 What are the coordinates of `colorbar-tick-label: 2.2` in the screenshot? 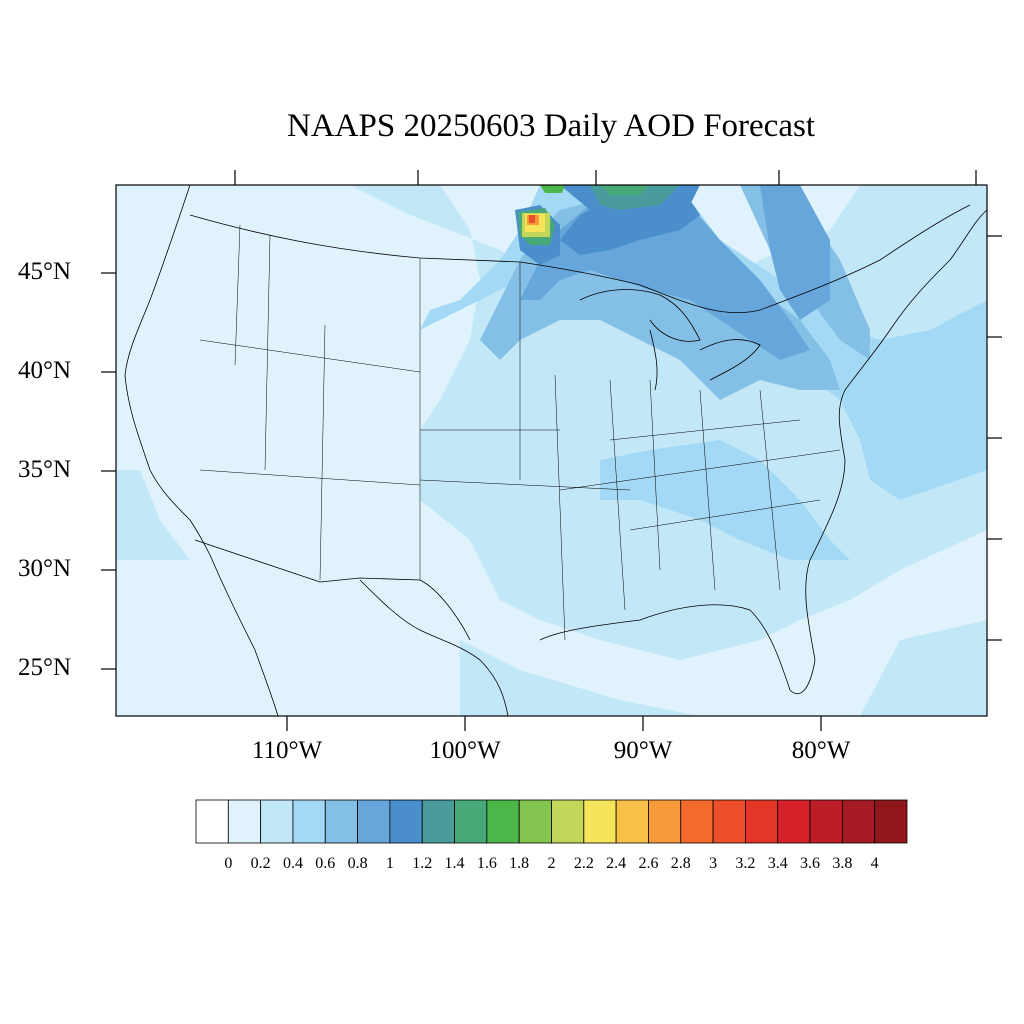 It's located at (583, 863).